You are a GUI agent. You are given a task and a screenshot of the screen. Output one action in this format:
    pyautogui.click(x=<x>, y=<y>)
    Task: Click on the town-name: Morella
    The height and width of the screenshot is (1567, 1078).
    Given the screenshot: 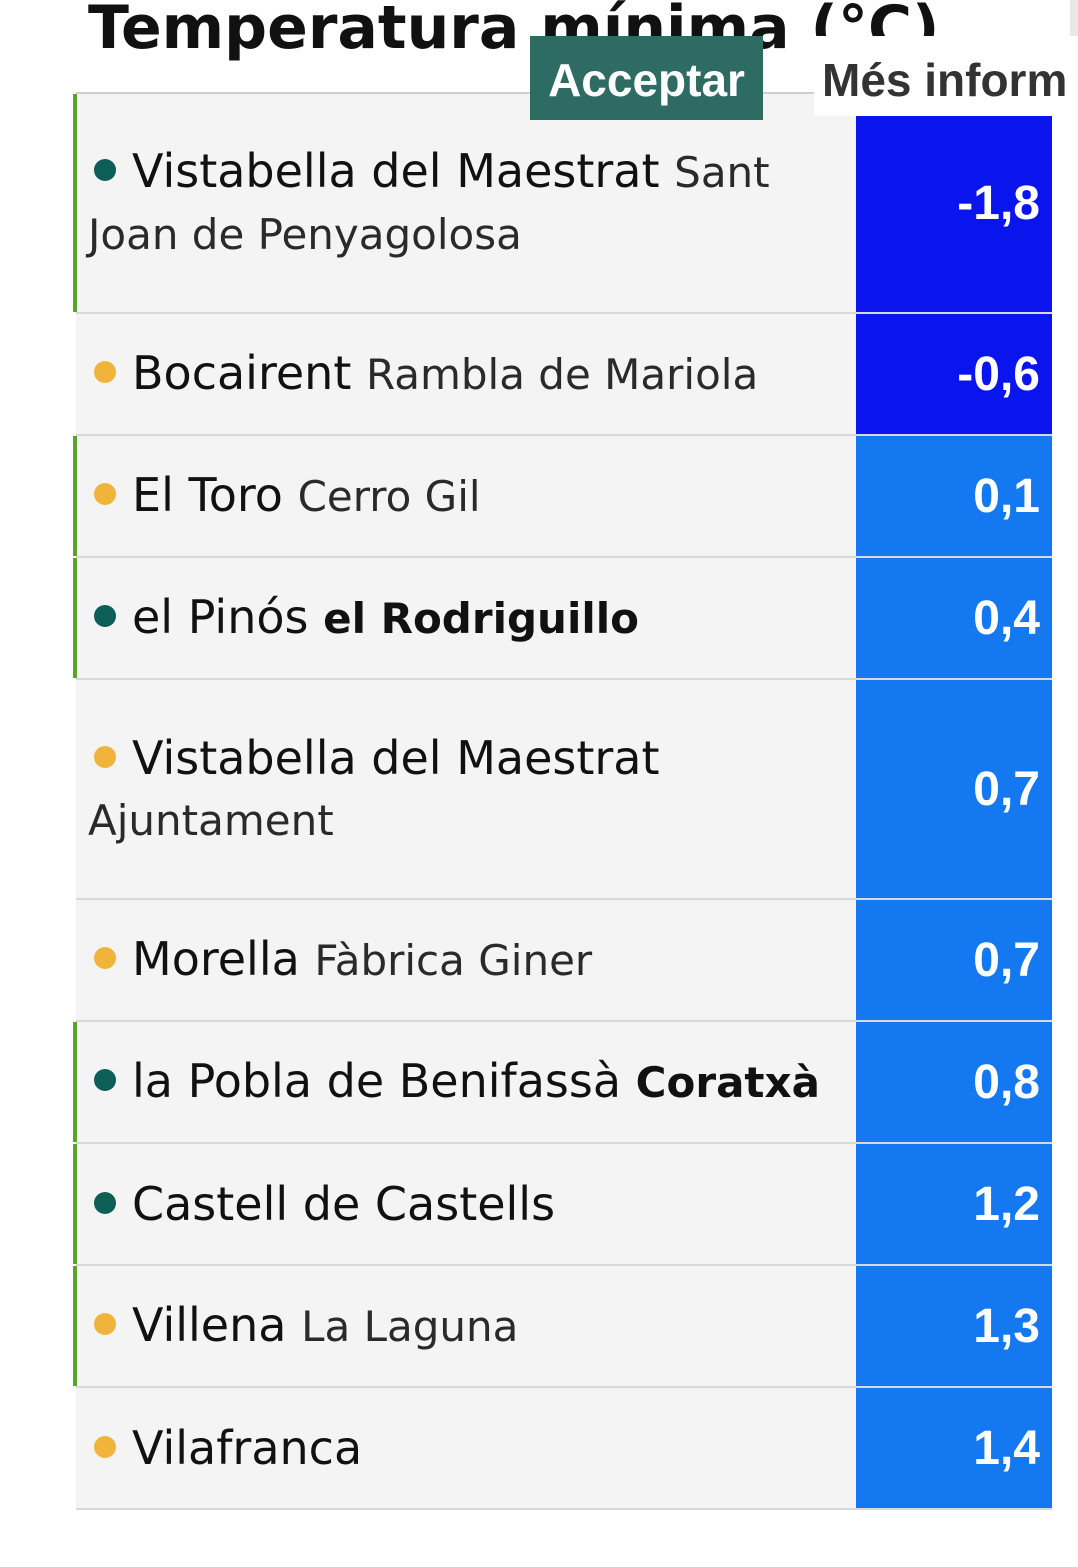 What is the action you would take?
    pyautogui.click(x=216, y=959)
    